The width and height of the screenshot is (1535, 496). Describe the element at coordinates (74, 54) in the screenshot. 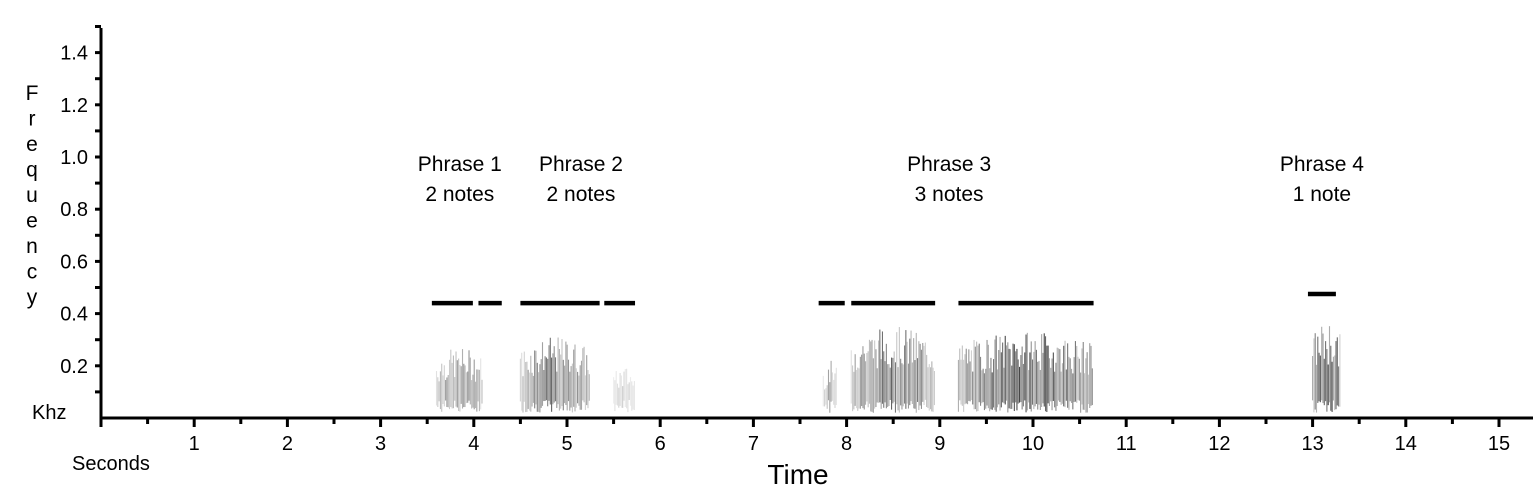

I see `y-tick-label: 1.4` at that location.